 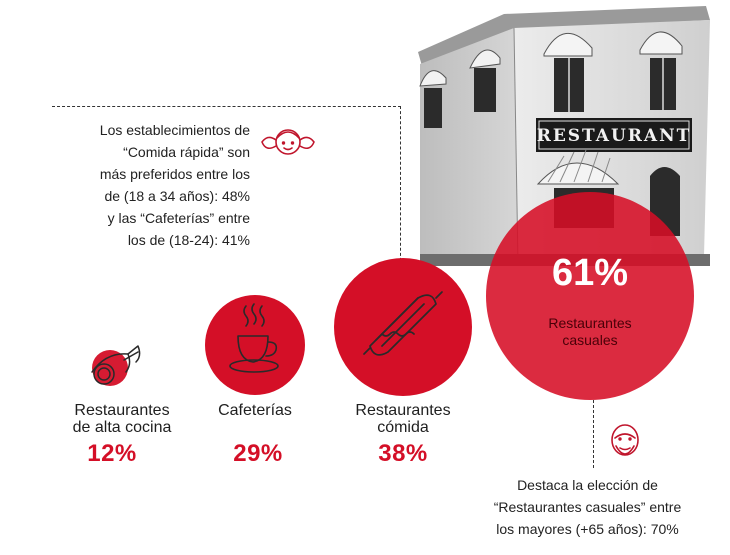 I want to click on fine-dining-percent: 12%, so click(x=112, y=453).